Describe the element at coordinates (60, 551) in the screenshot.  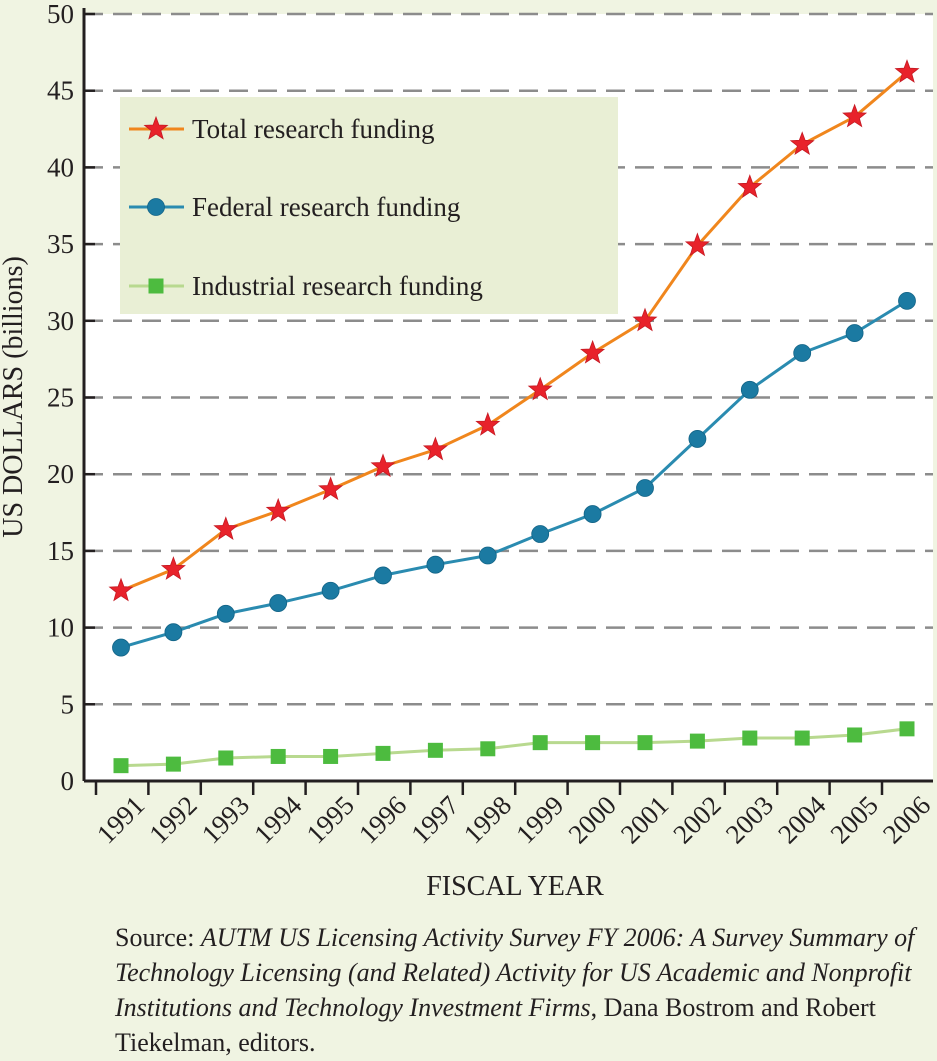
I see `y-tick-label: 15` at that location.